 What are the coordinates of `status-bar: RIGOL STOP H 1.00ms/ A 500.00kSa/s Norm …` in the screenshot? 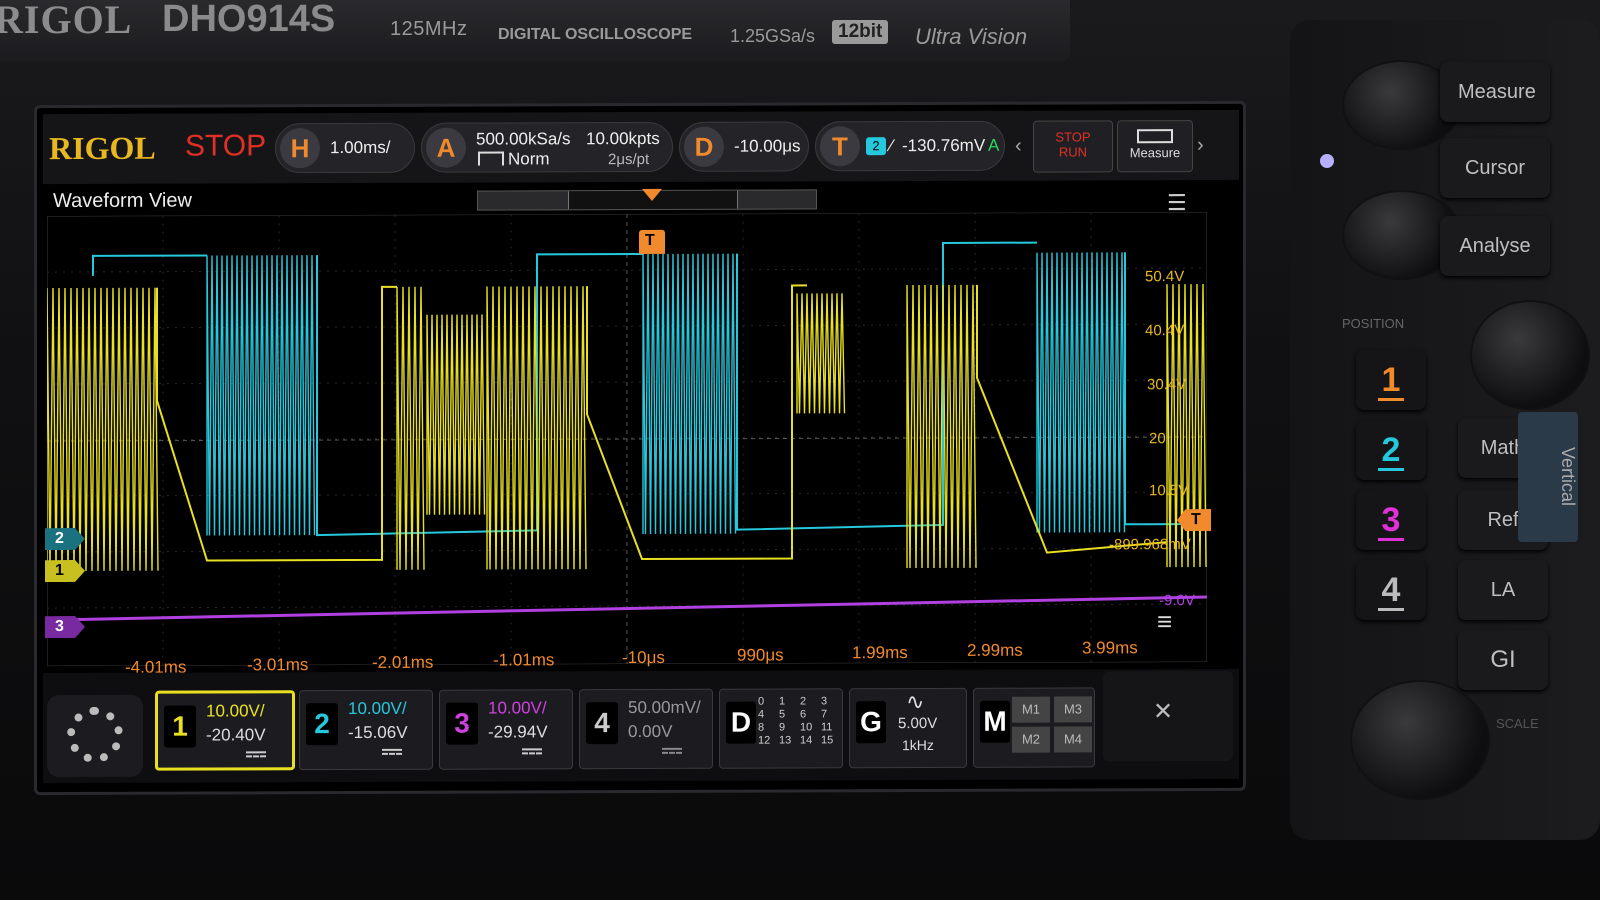 It's located at (641, 147).